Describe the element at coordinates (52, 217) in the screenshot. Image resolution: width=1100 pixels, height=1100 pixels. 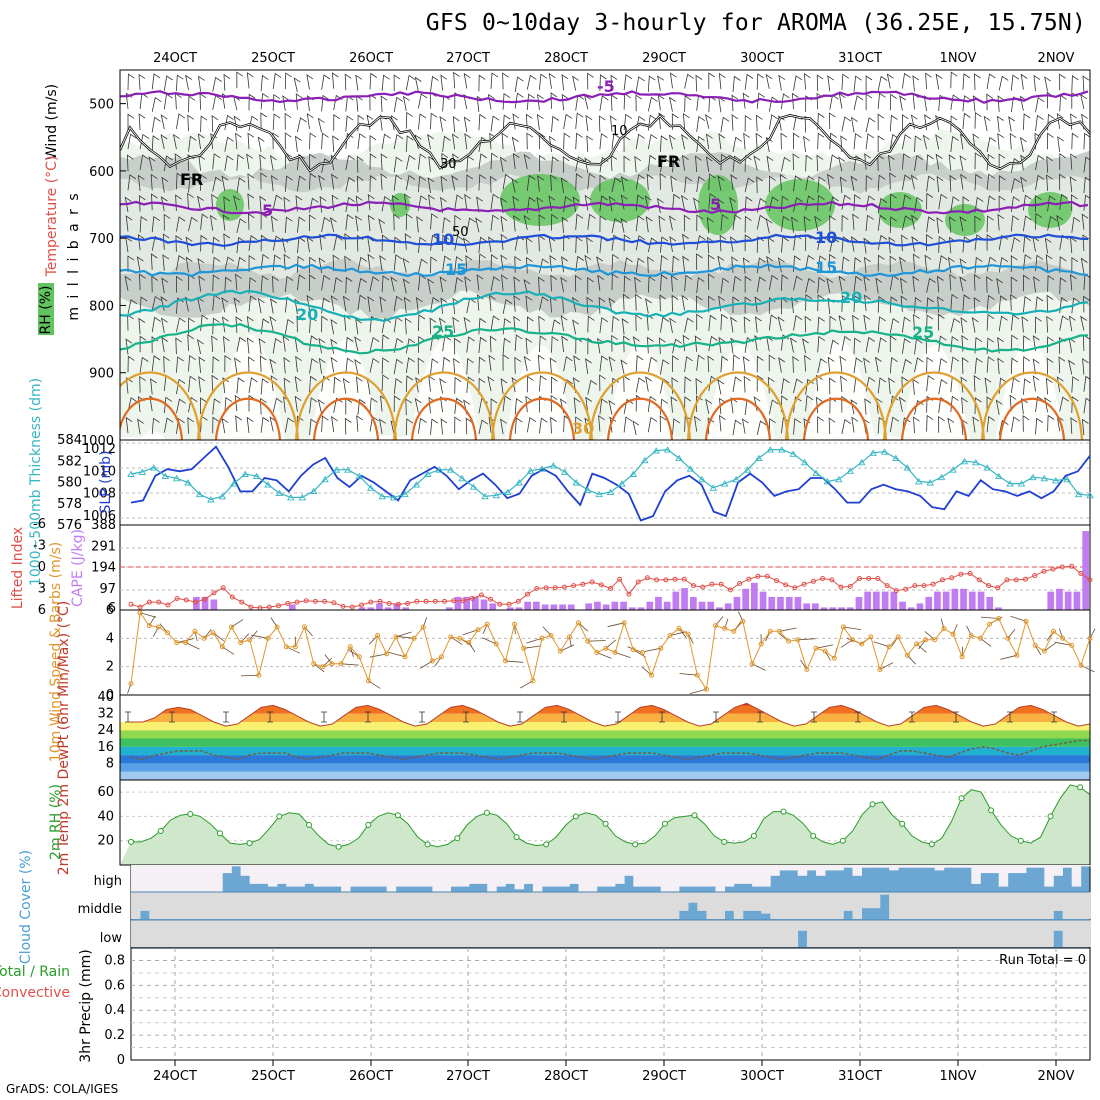
I see `temperature-axis-label: Temperature (°C)` at that location.